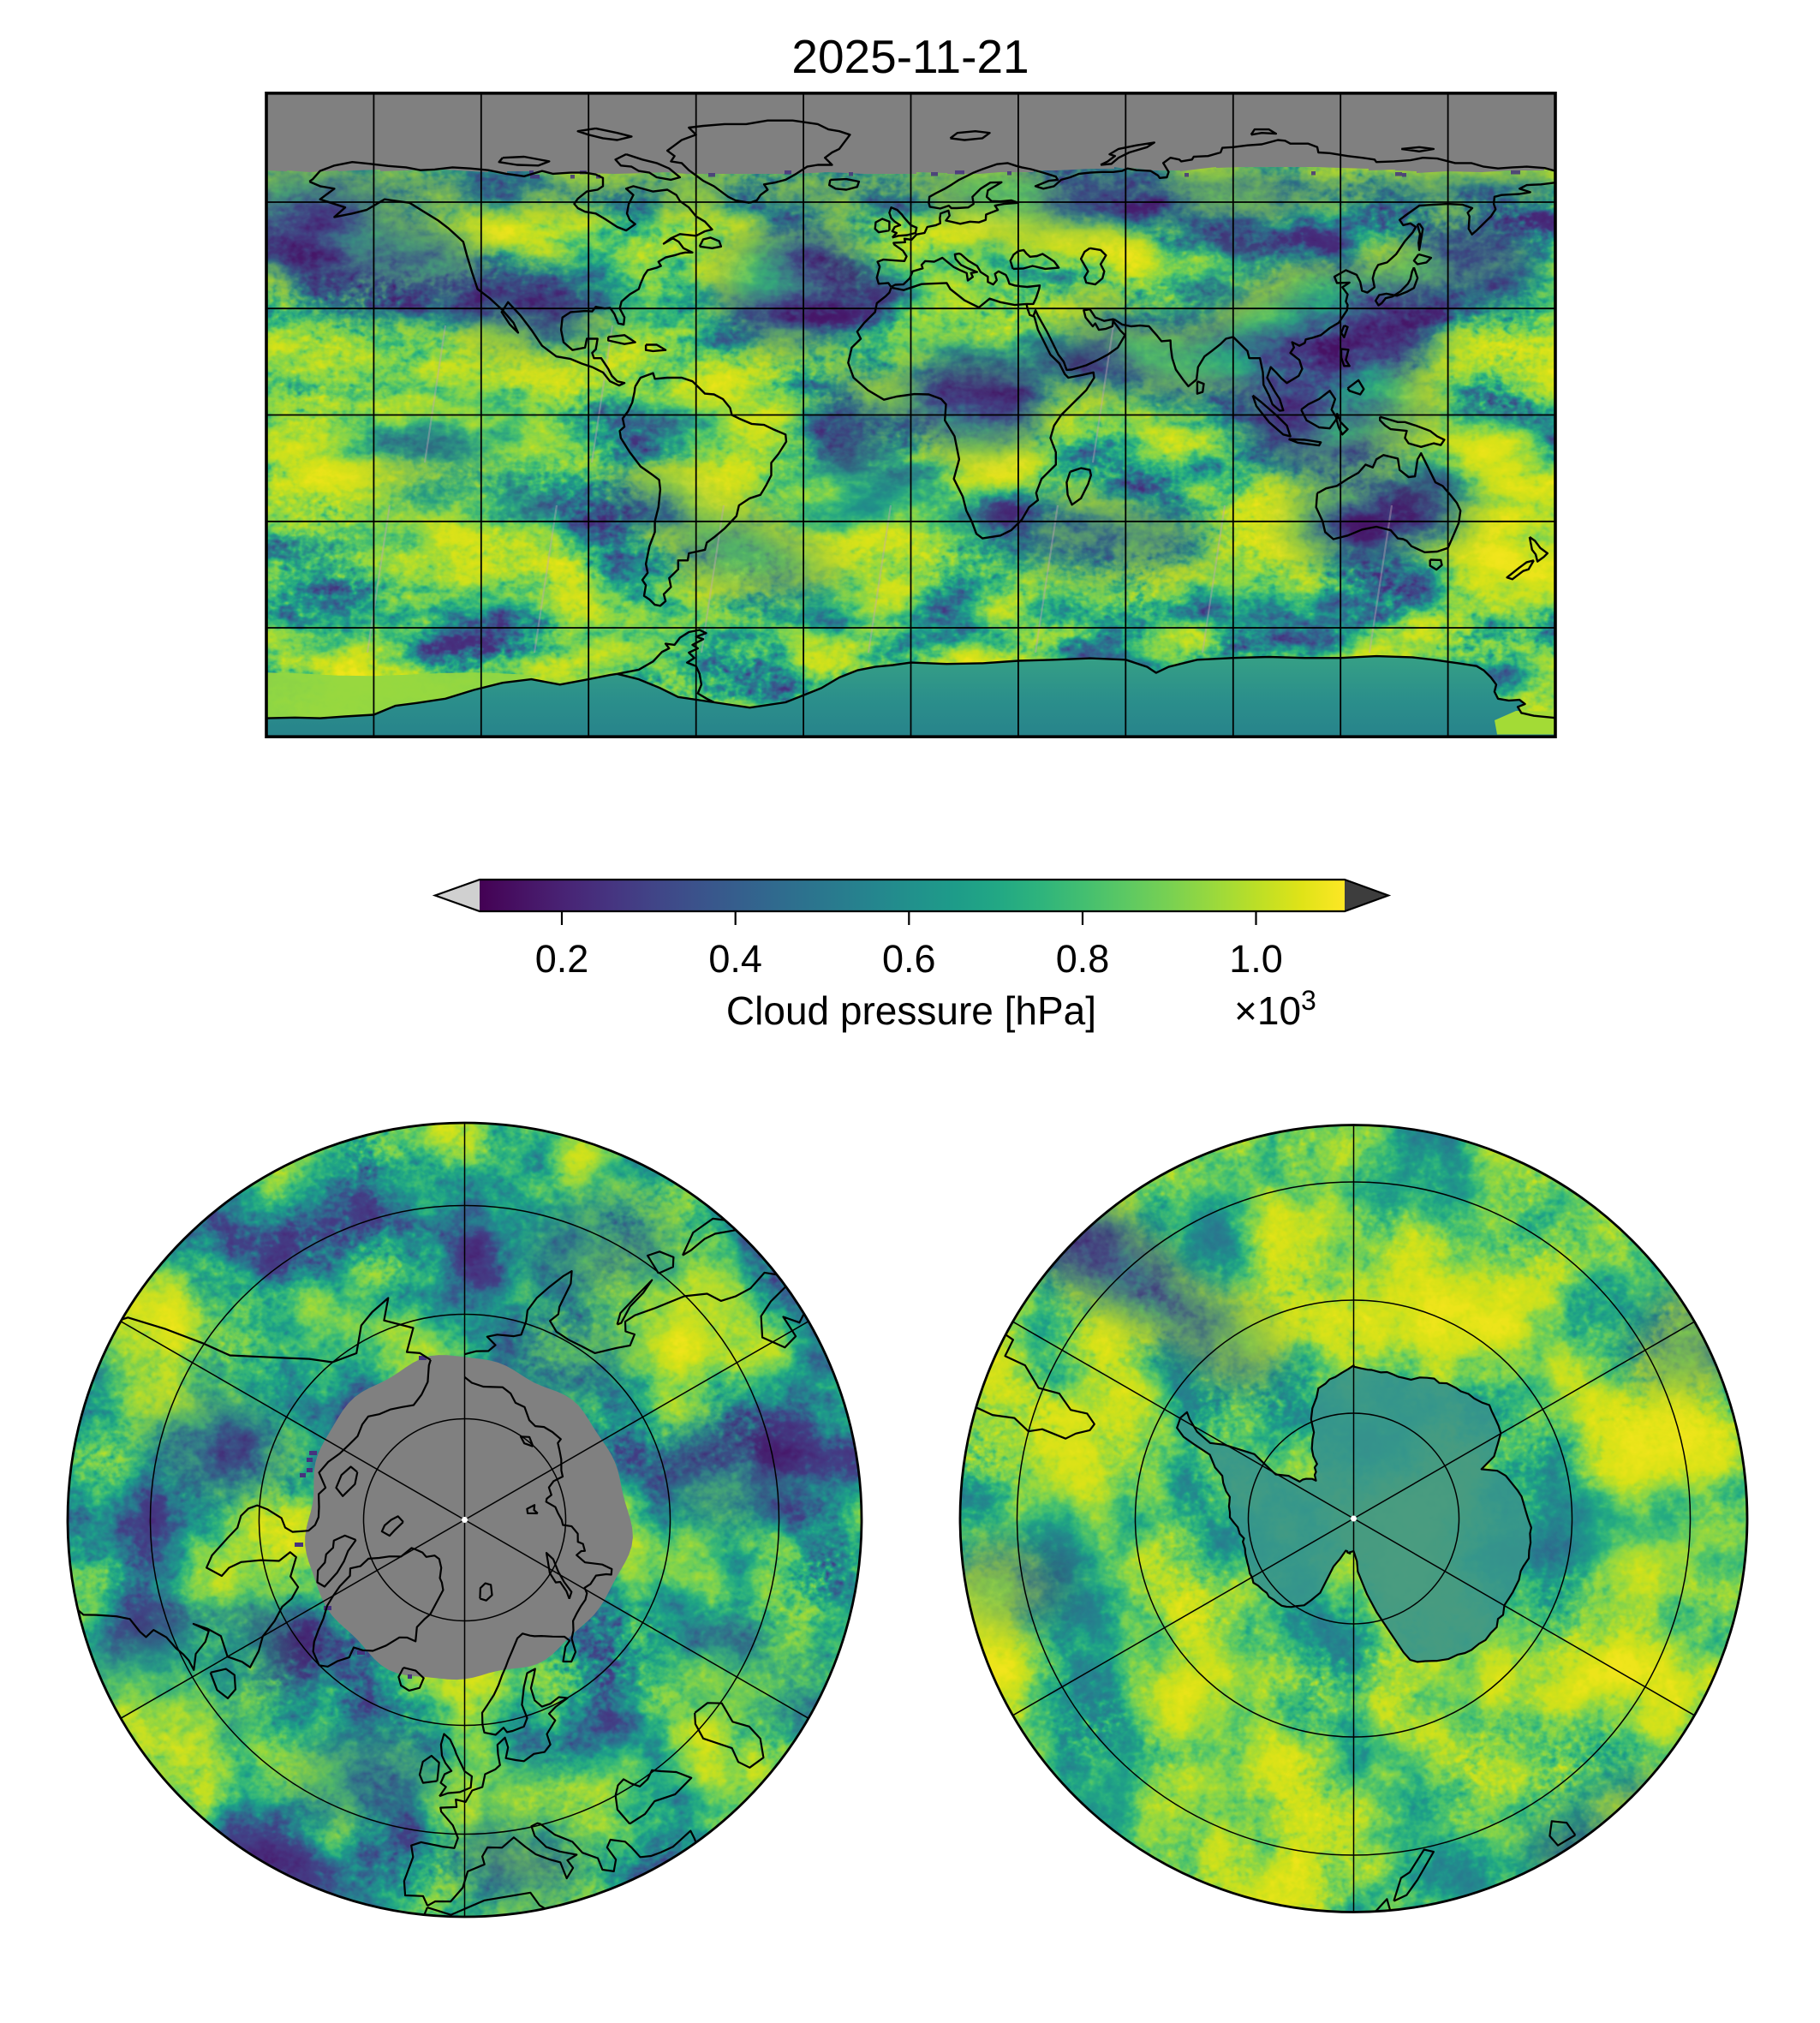  Describe the element at coordinates (911, 1011) in the screenshot. I see `svg-text: Cloud pressure [hPa]` at that location.